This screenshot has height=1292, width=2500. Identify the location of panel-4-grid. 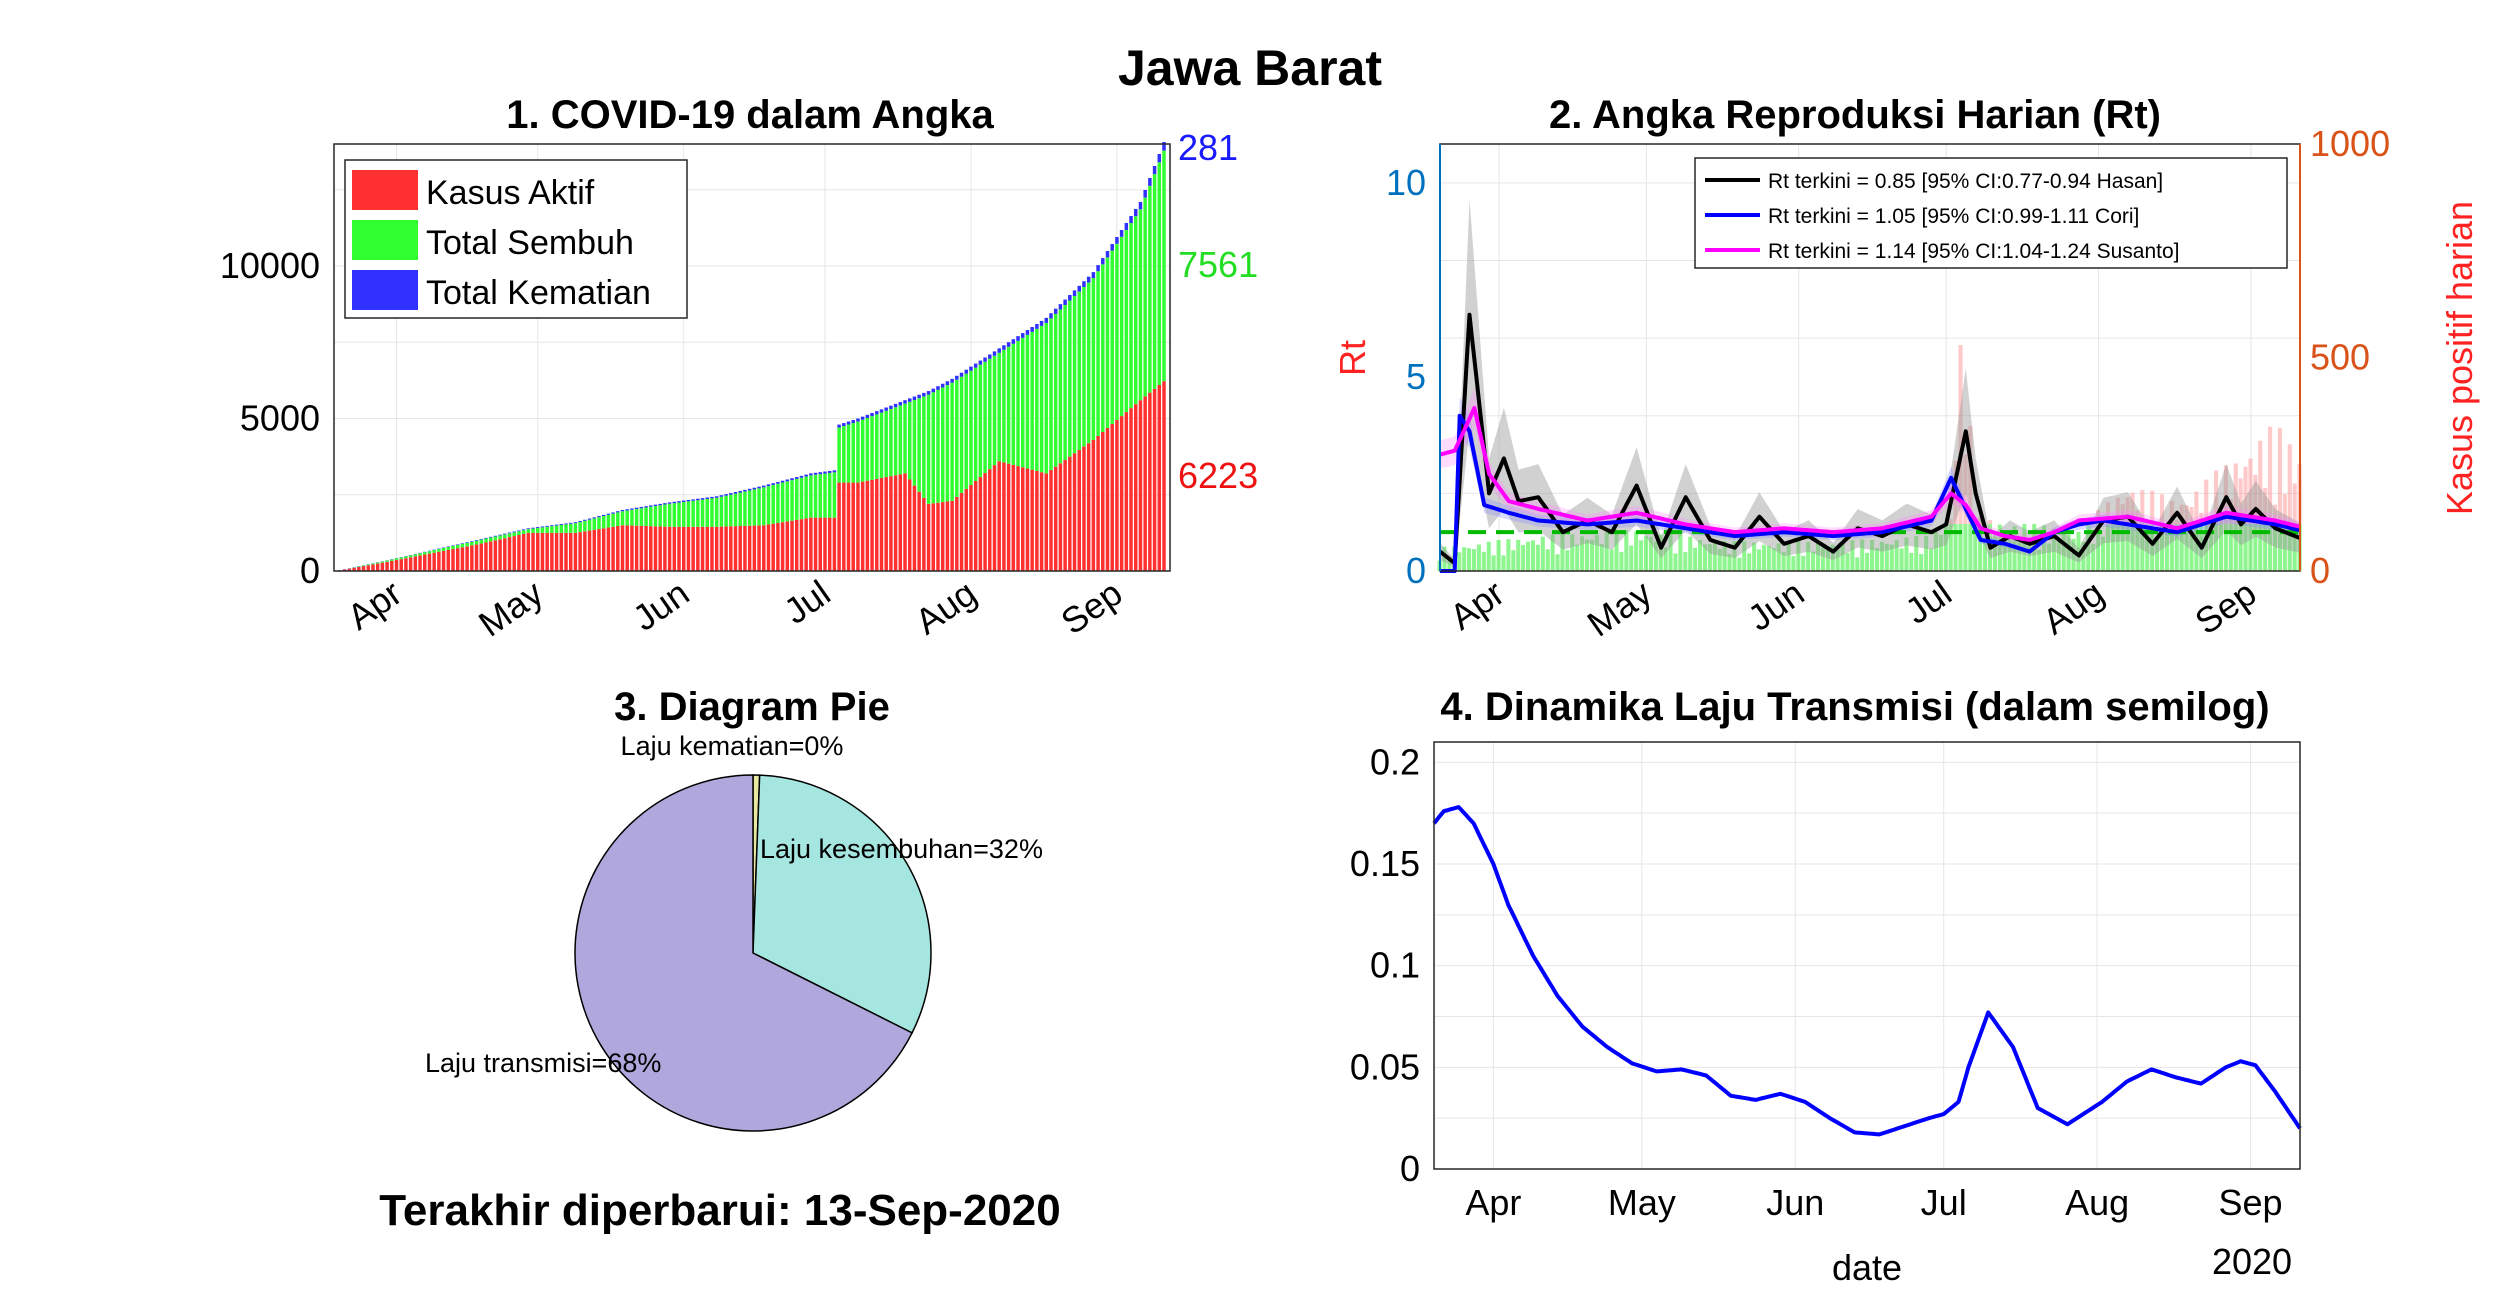
(1867, 956).